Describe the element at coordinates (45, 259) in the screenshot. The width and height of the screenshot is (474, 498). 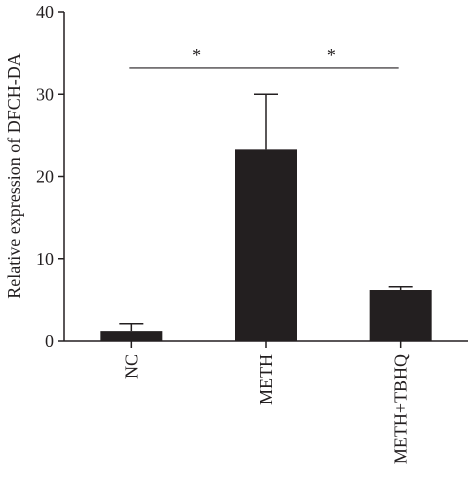
I see `y-tick-label: 10` at that location.